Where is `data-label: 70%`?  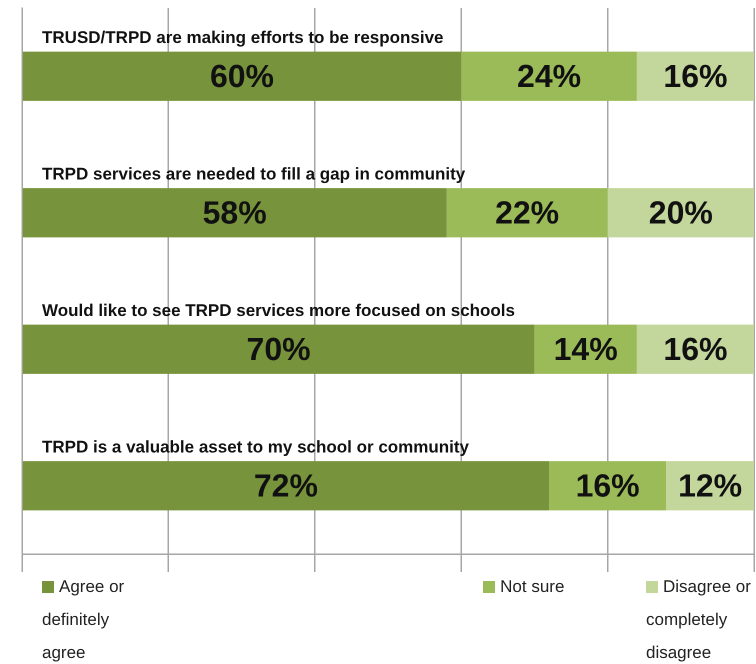
data-label: 70% is located at coordinates (278, 349).